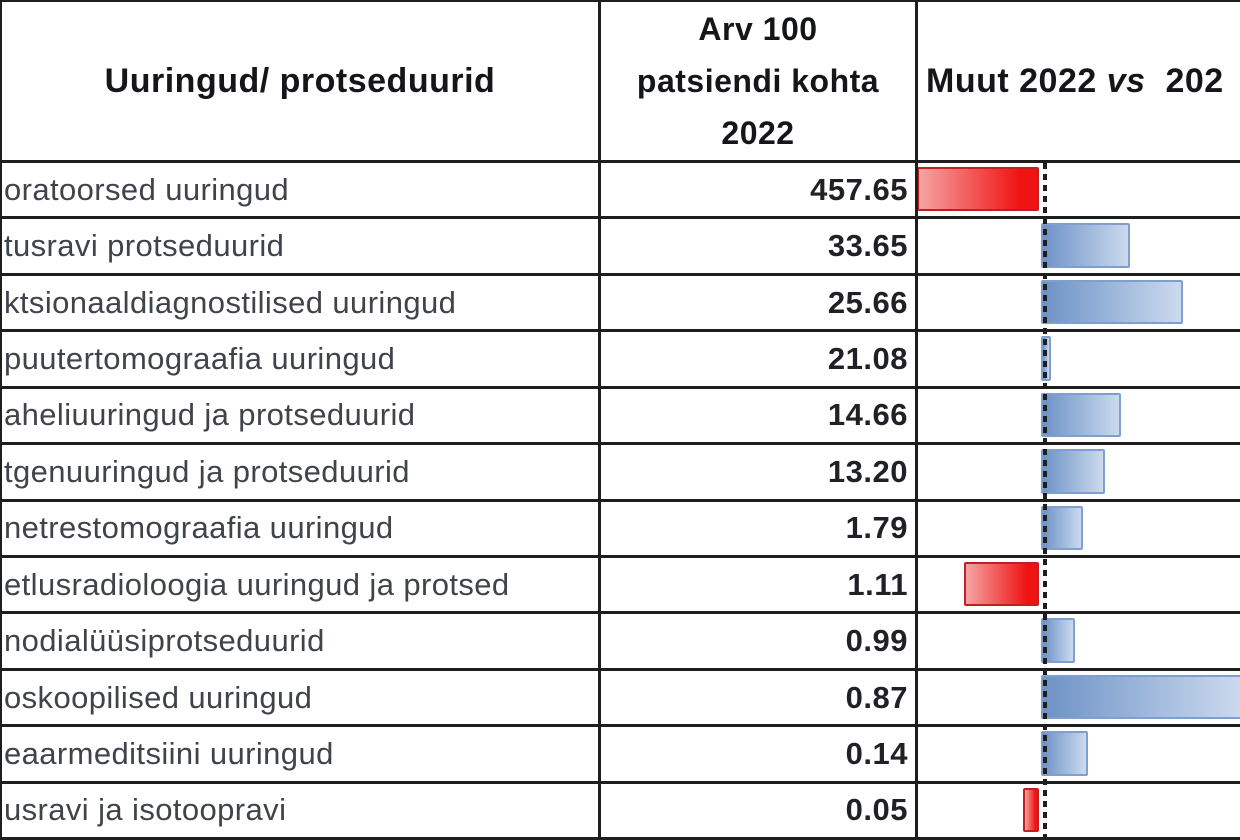  I want to click on table-row: tgenuuringud ja protseduurid 13.20, so click(621, 473).